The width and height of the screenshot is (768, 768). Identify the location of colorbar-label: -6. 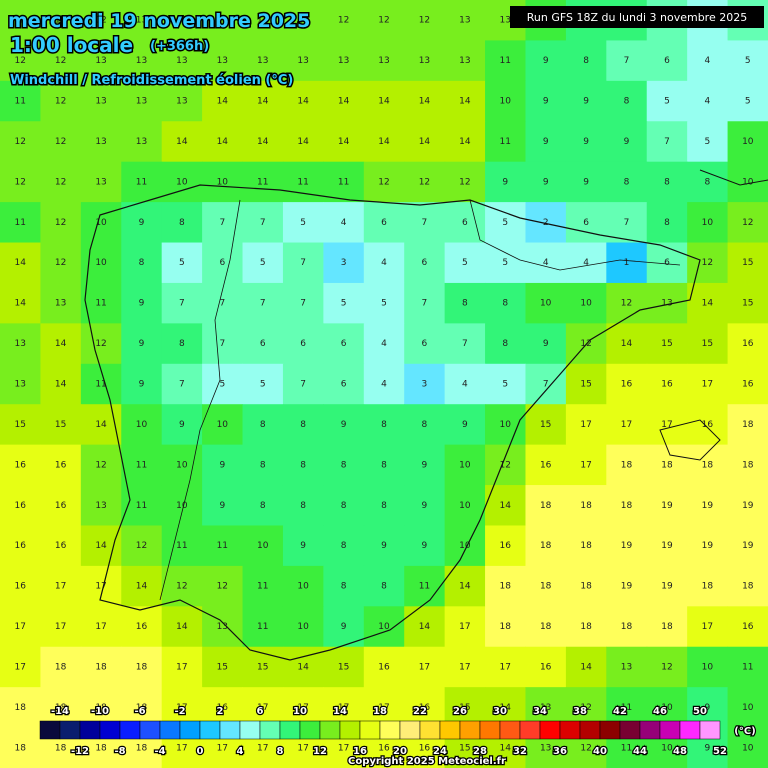
(139, 711).